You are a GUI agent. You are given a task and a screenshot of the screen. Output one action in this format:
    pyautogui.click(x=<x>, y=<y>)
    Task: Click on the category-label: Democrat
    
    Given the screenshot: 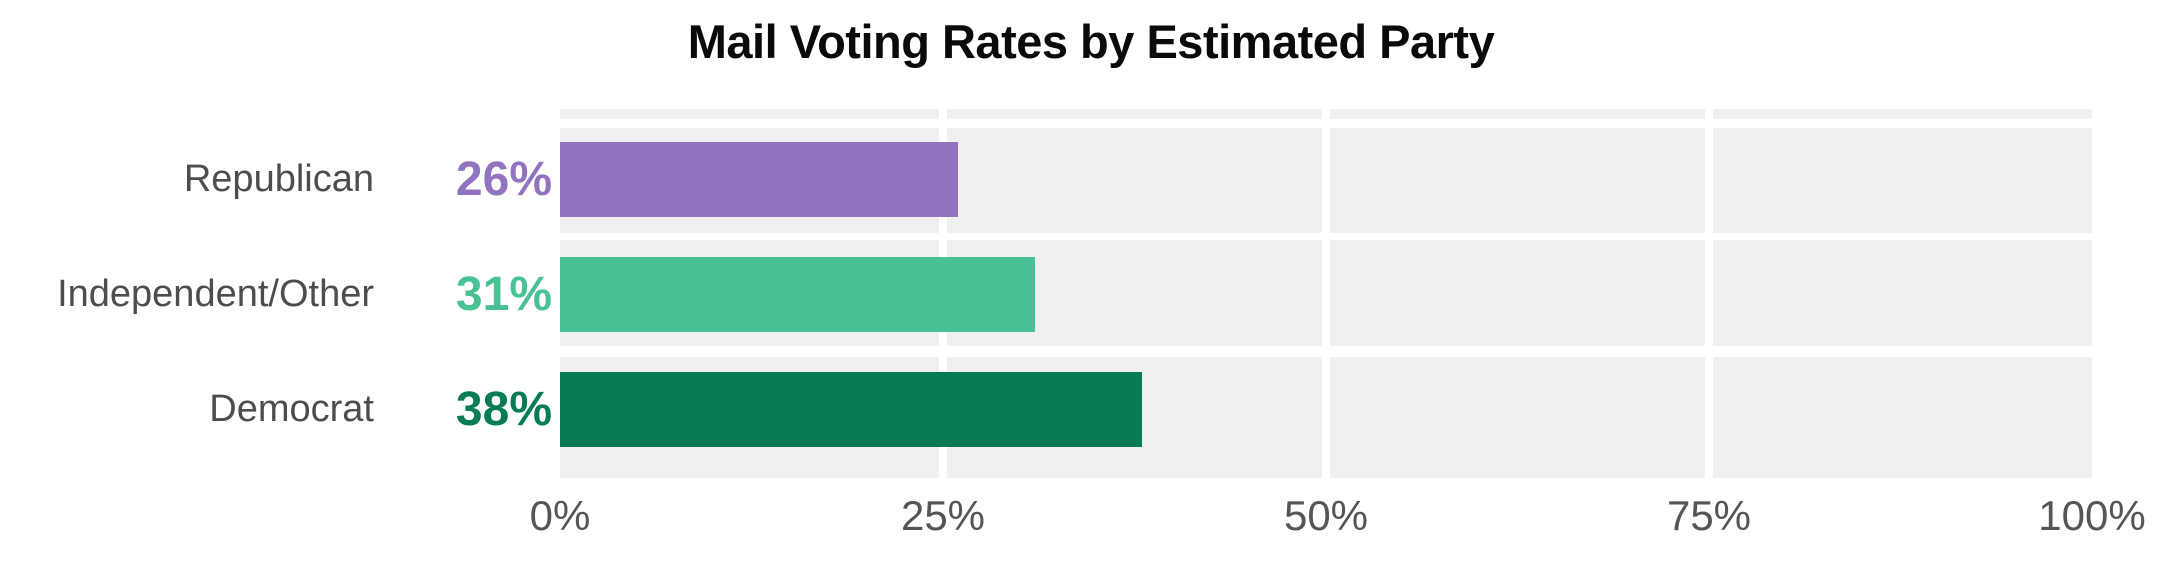 What is the action you would take?
    pyautogui.click(x=291, y=409)
    